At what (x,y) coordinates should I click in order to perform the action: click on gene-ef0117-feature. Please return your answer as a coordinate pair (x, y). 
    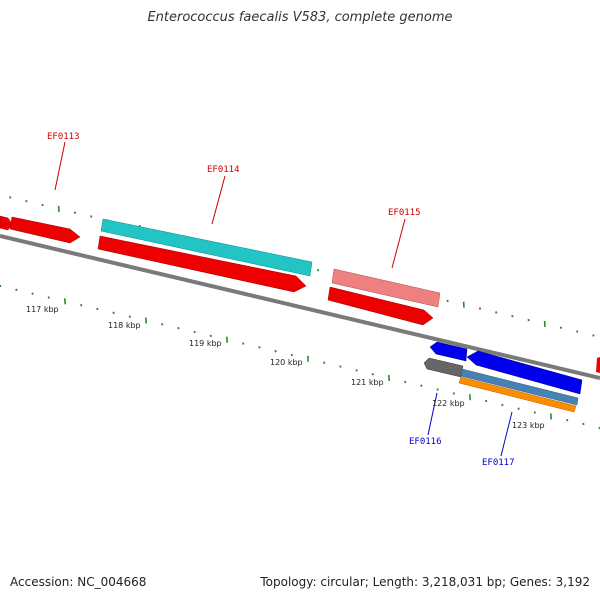
    Looking at the image, I should click on (524, 372).